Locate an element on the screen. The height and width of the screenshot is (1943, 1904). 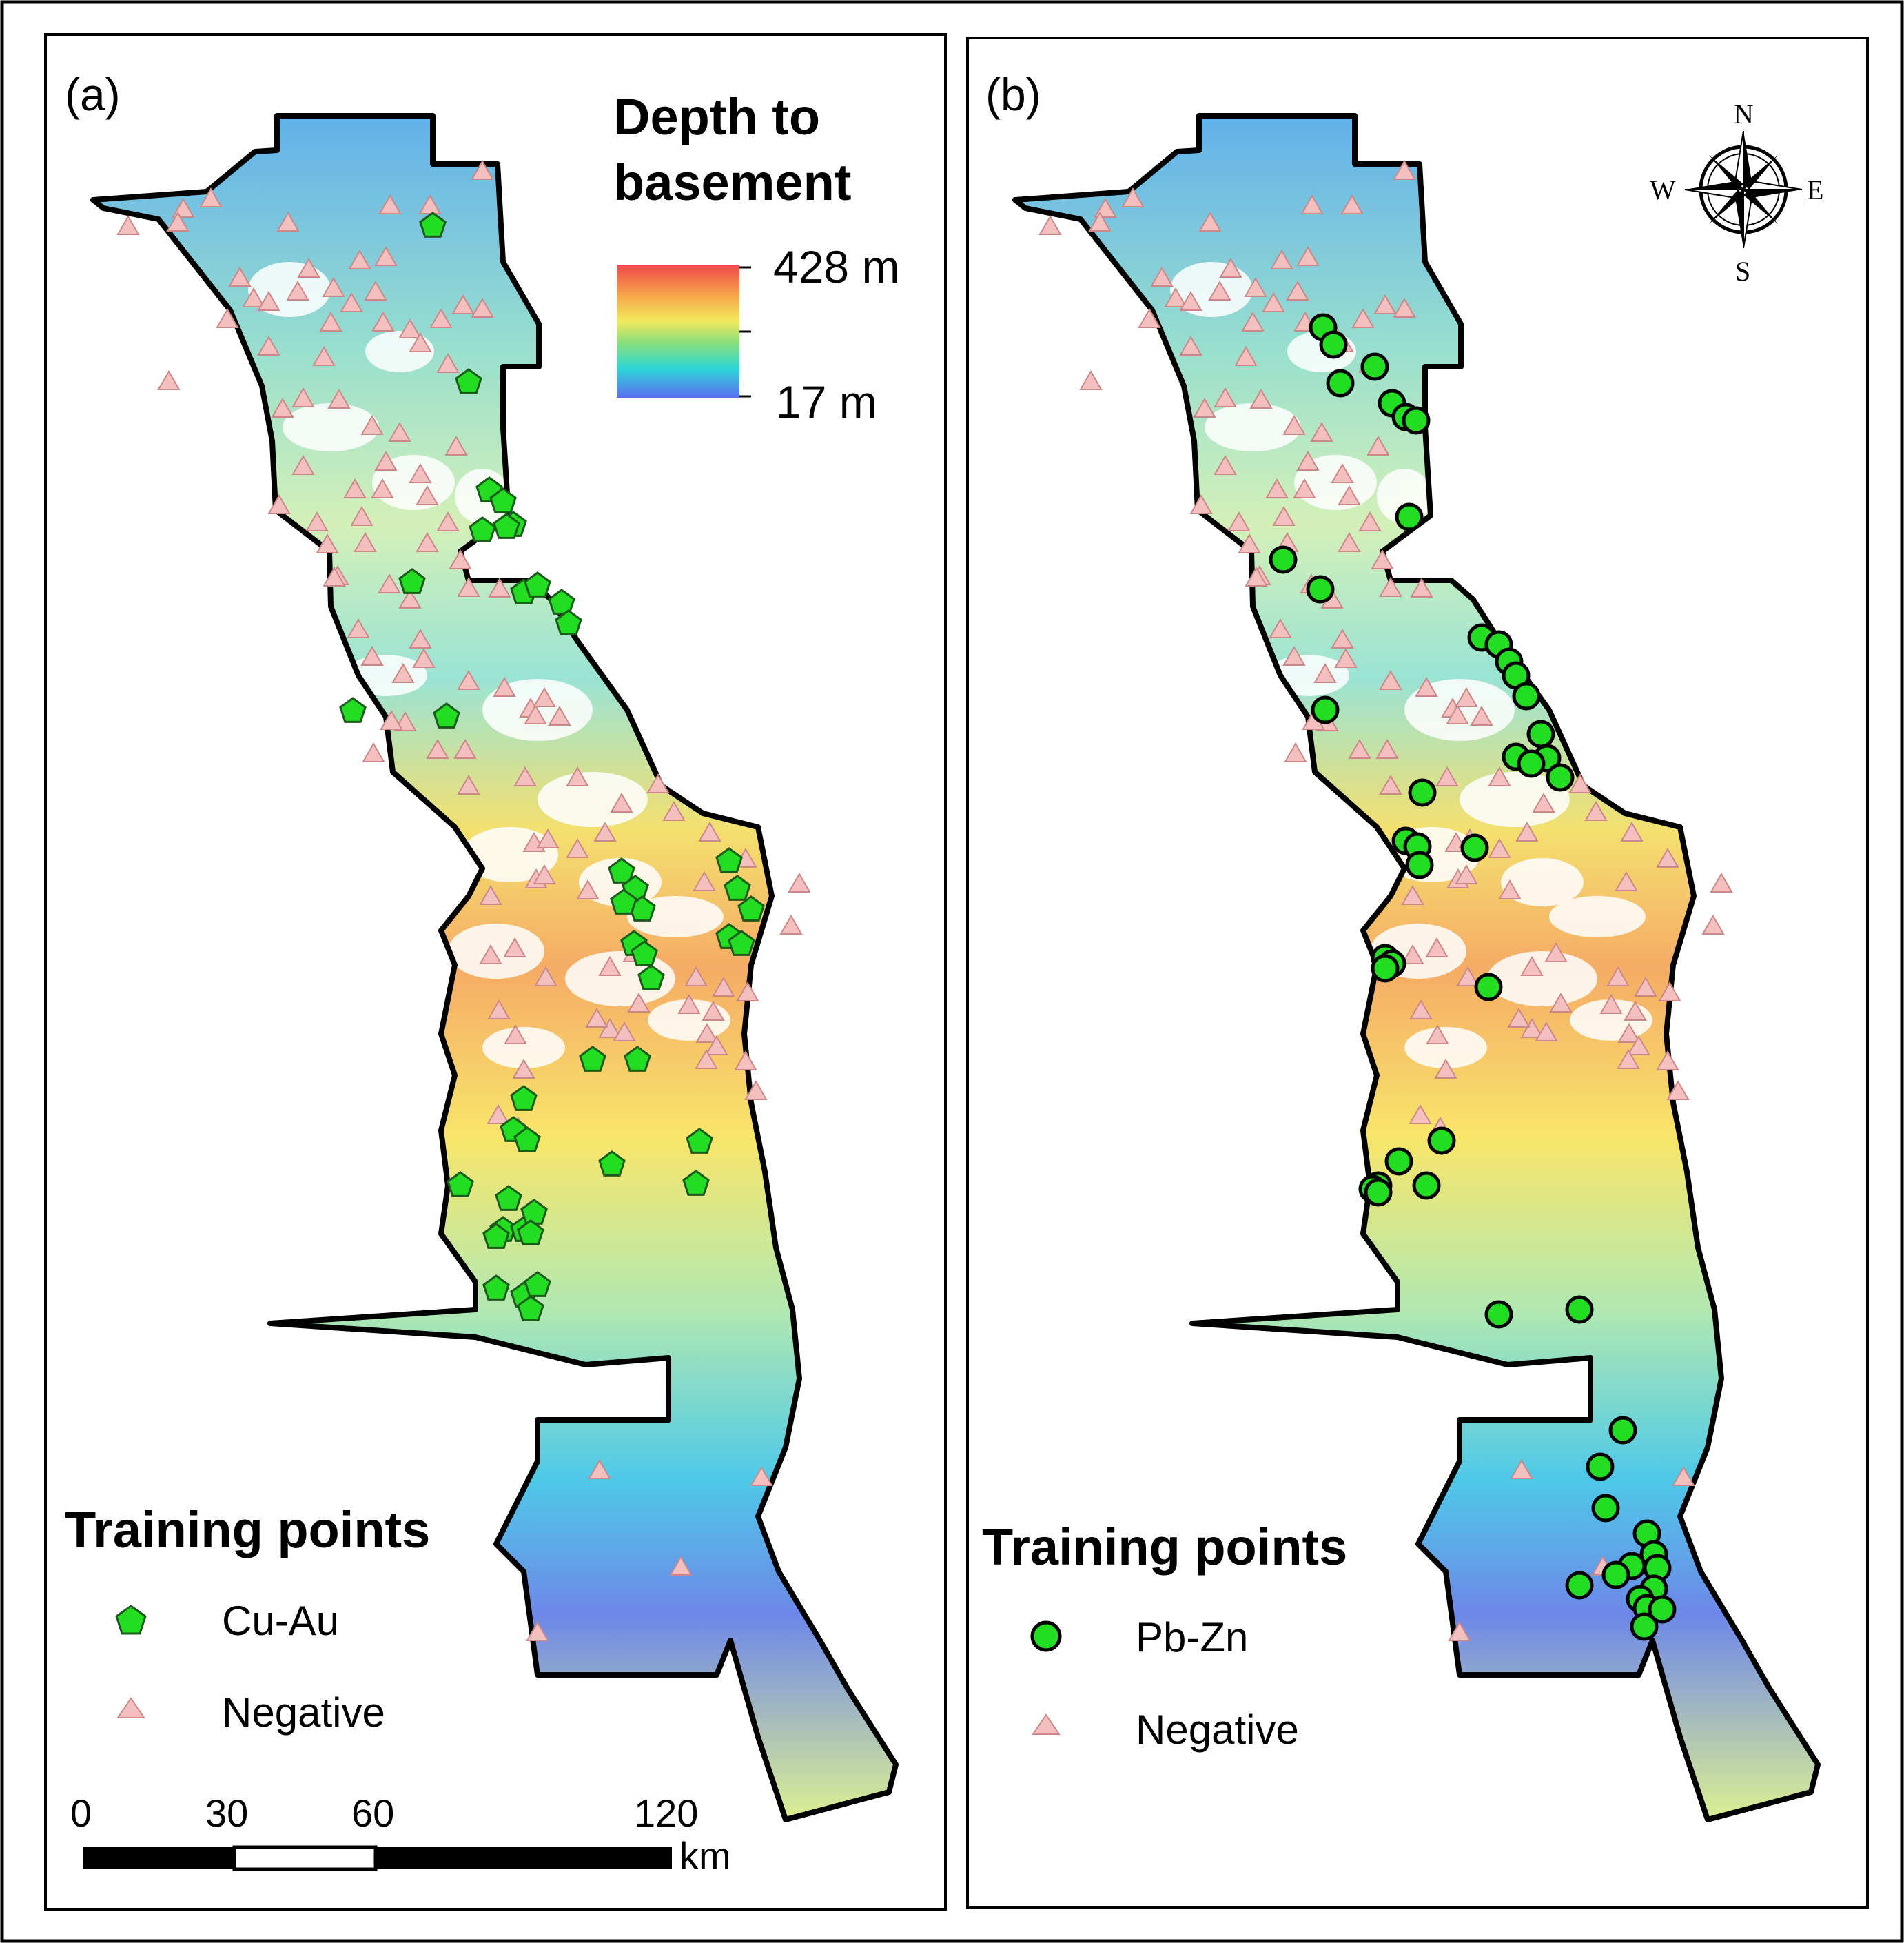
panel-b-label: (b) is located at coordinates (1013, 94).